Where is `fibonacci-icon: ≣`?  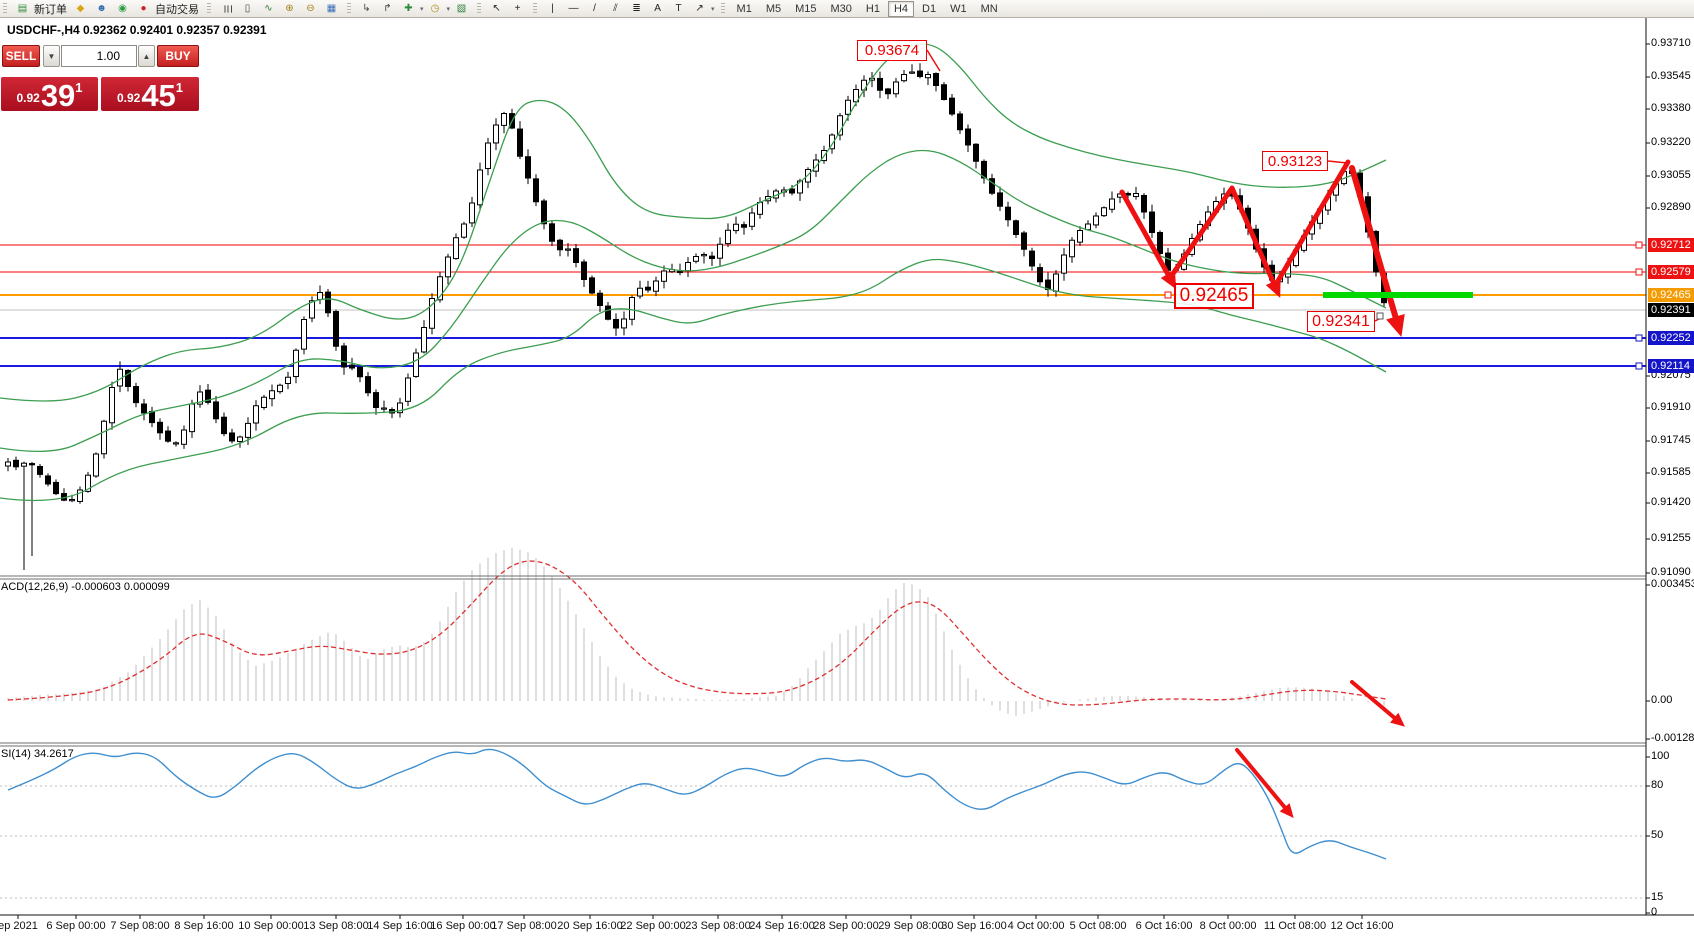 fibonacci-icon: ≣ is located at coordinates (636, 8).